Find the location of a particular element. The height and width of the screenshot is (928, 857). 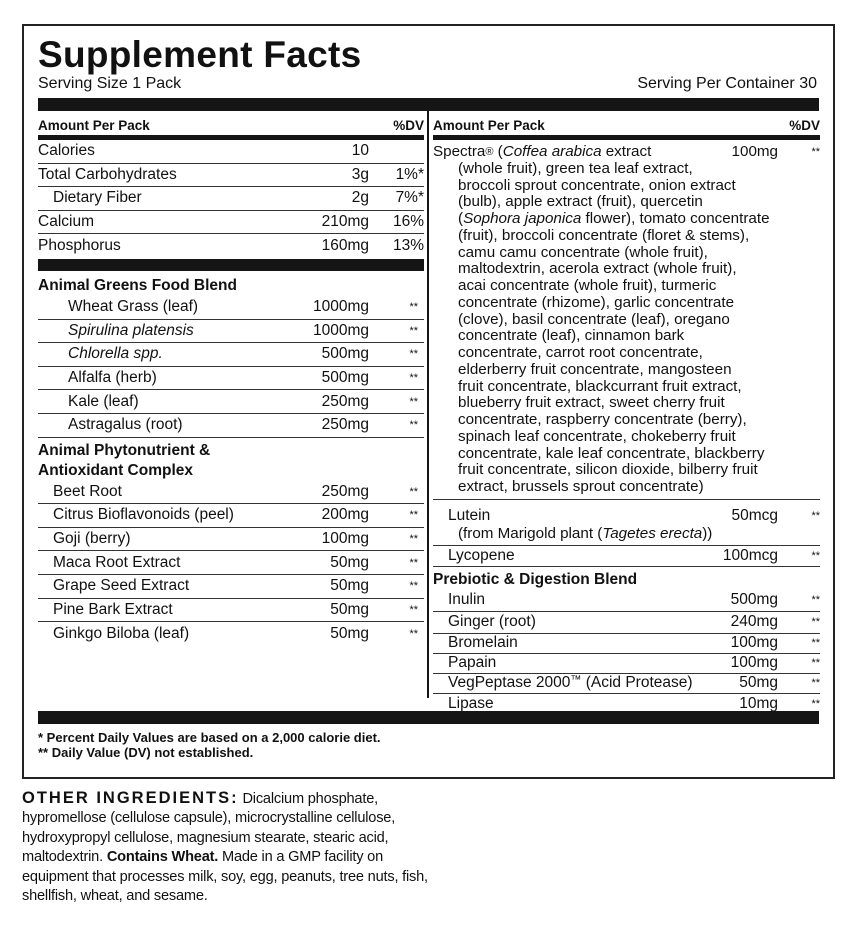

text-segment: acai concentrate (whole fruit), turmeric is located at coordinates (587, 285).